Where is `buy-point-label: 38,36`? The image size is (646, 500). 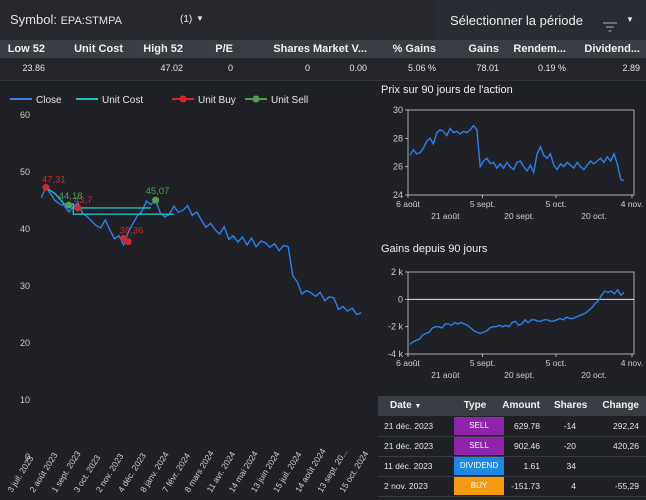 buy-point-label: 38,36 is located at coordinates (132, 230).